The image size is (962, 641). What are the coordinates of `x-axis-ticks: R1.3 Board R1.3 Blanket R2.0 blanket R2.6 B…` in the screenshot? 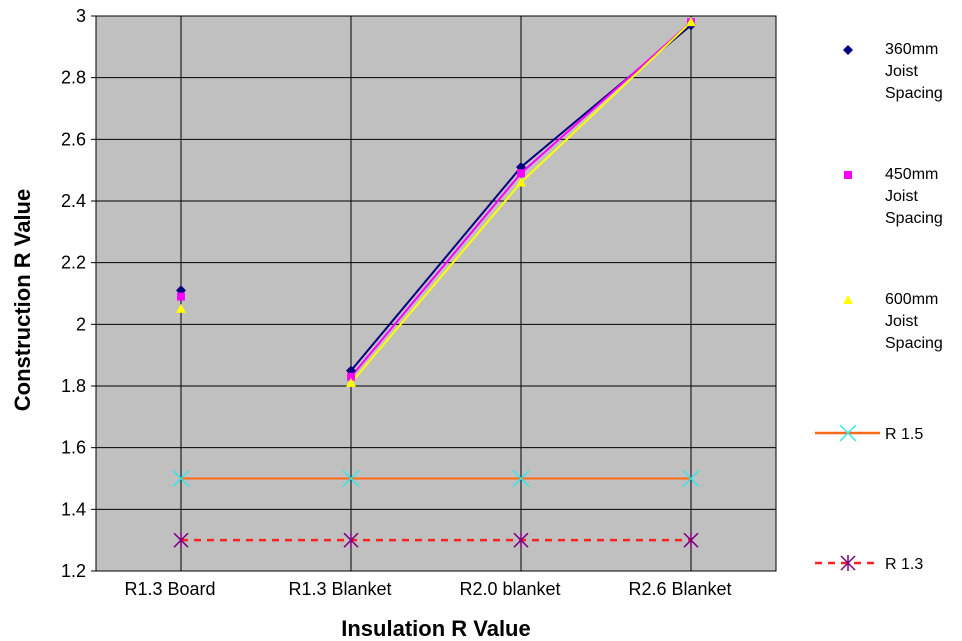 It's located at (427, 589).